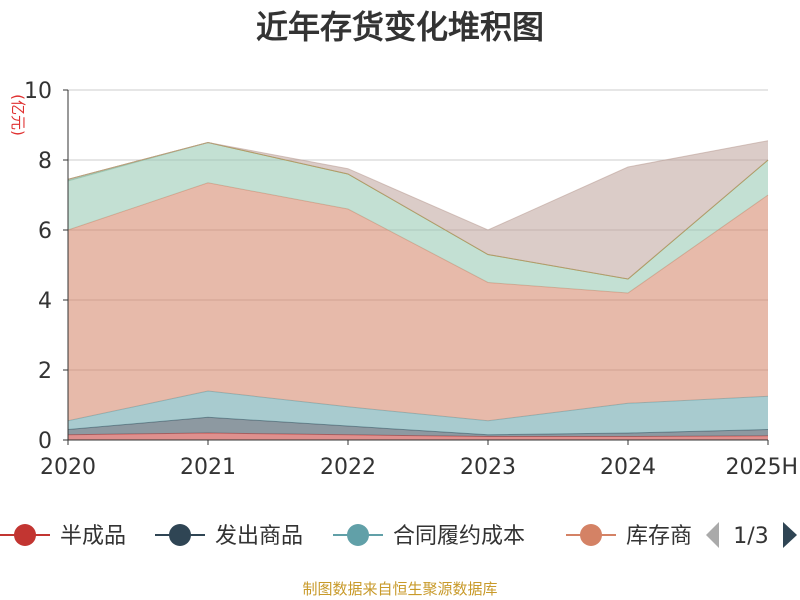  What do you see at coordinates (208, 467) in the screenshot?
I see `x-tick-label: 2021` at bounding box center [208, 467].